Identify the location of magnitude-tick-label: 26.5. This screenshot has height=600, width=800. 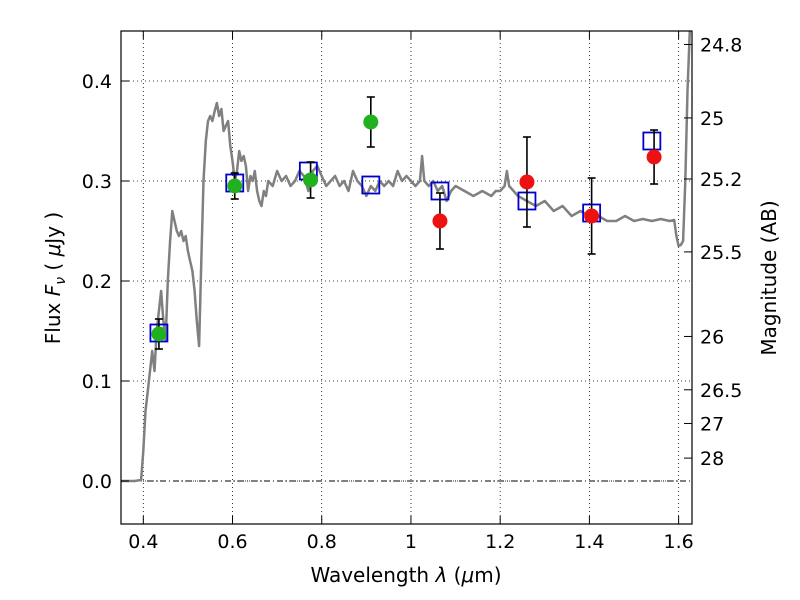
(721, 391).